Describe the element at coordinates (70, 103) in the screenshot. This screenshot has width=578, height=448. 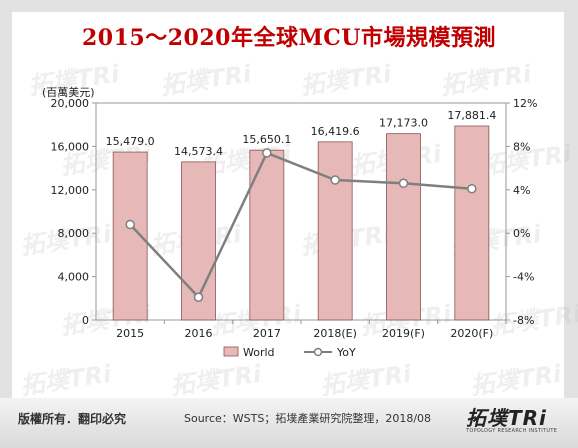
I see `y-left-tick-label: 20,000` at that location.